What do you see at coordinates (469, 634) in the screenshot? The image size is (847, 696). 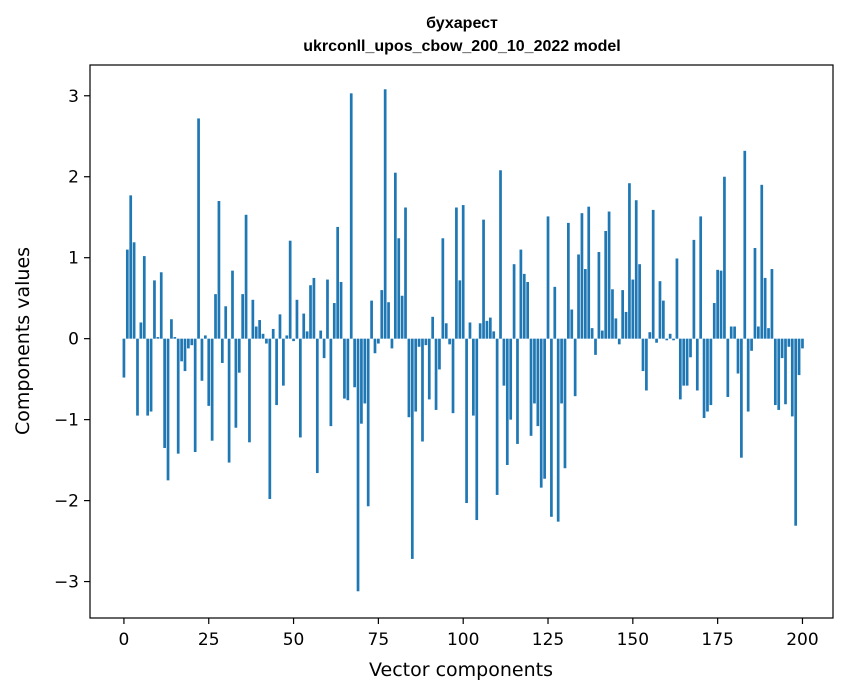 I see `x-axis-ticks: 0 25 50 75 100 125 150 175 200` at bounding box center [469, 634].